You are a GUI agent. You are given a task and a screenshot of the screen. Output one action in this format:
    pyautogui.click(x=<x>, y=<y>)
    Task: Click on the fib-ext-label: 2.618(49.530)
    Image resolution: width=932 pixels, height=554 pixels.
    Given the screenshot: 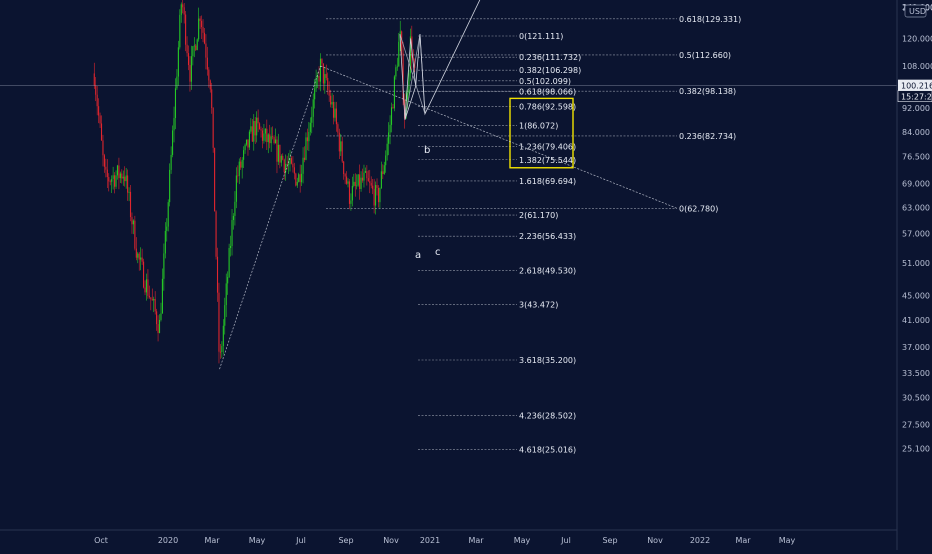 What is the action you would take?
    pyautogui.click(x=547, y=270)
    